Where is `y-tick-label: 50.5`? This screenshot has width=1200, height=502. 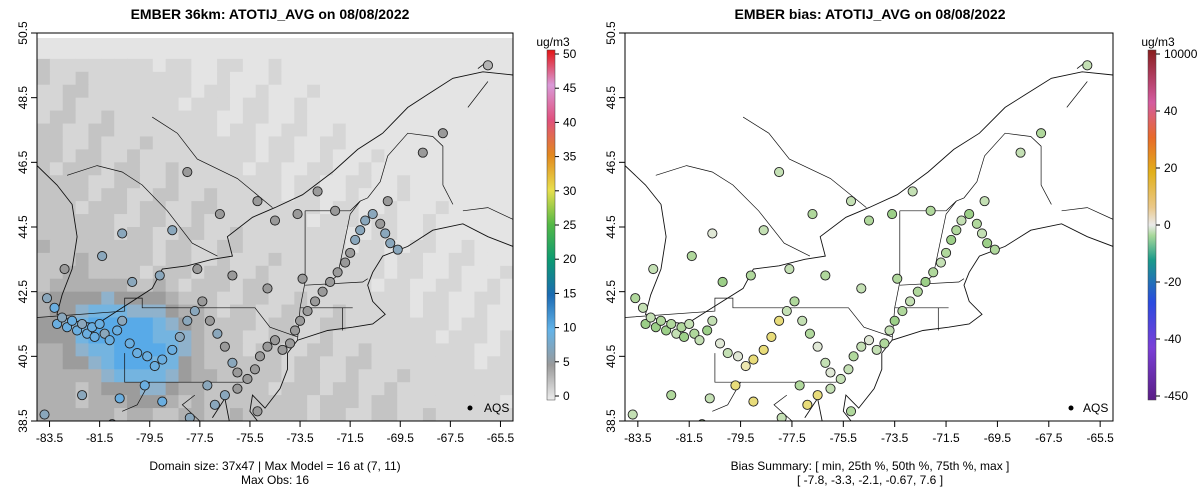 y-tick-label: 50.5 is located at coordinates (611, 33).